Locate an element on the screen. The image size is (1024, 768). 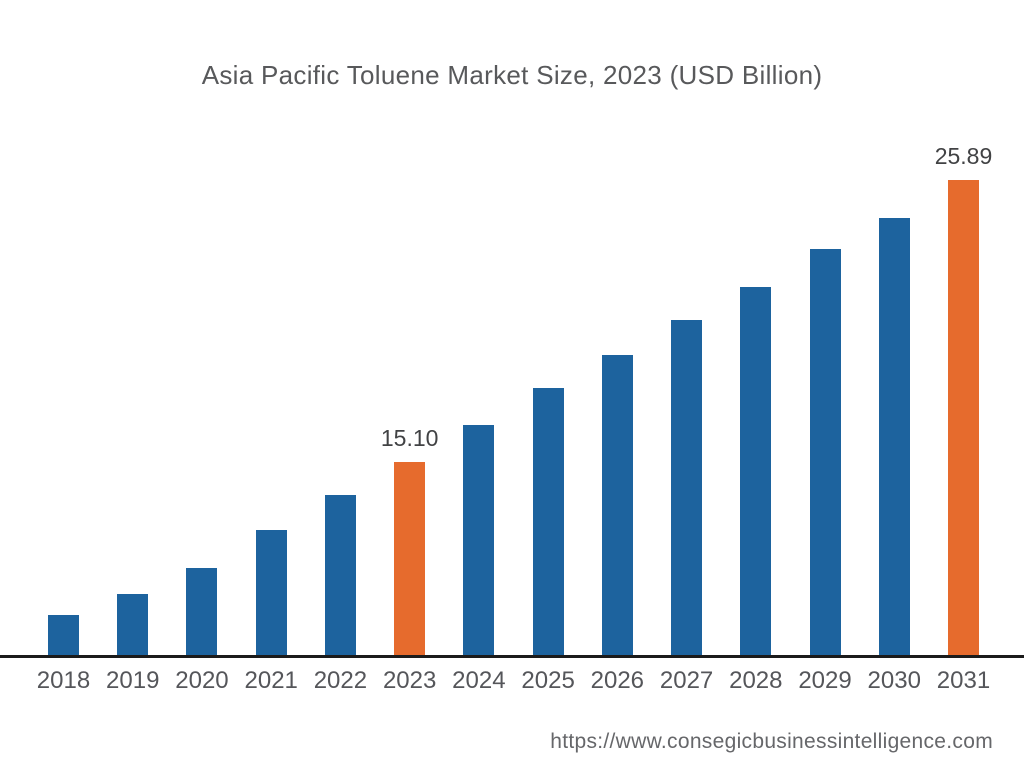
x-tick-2021: 2021 is located at coordinates (271, 680).